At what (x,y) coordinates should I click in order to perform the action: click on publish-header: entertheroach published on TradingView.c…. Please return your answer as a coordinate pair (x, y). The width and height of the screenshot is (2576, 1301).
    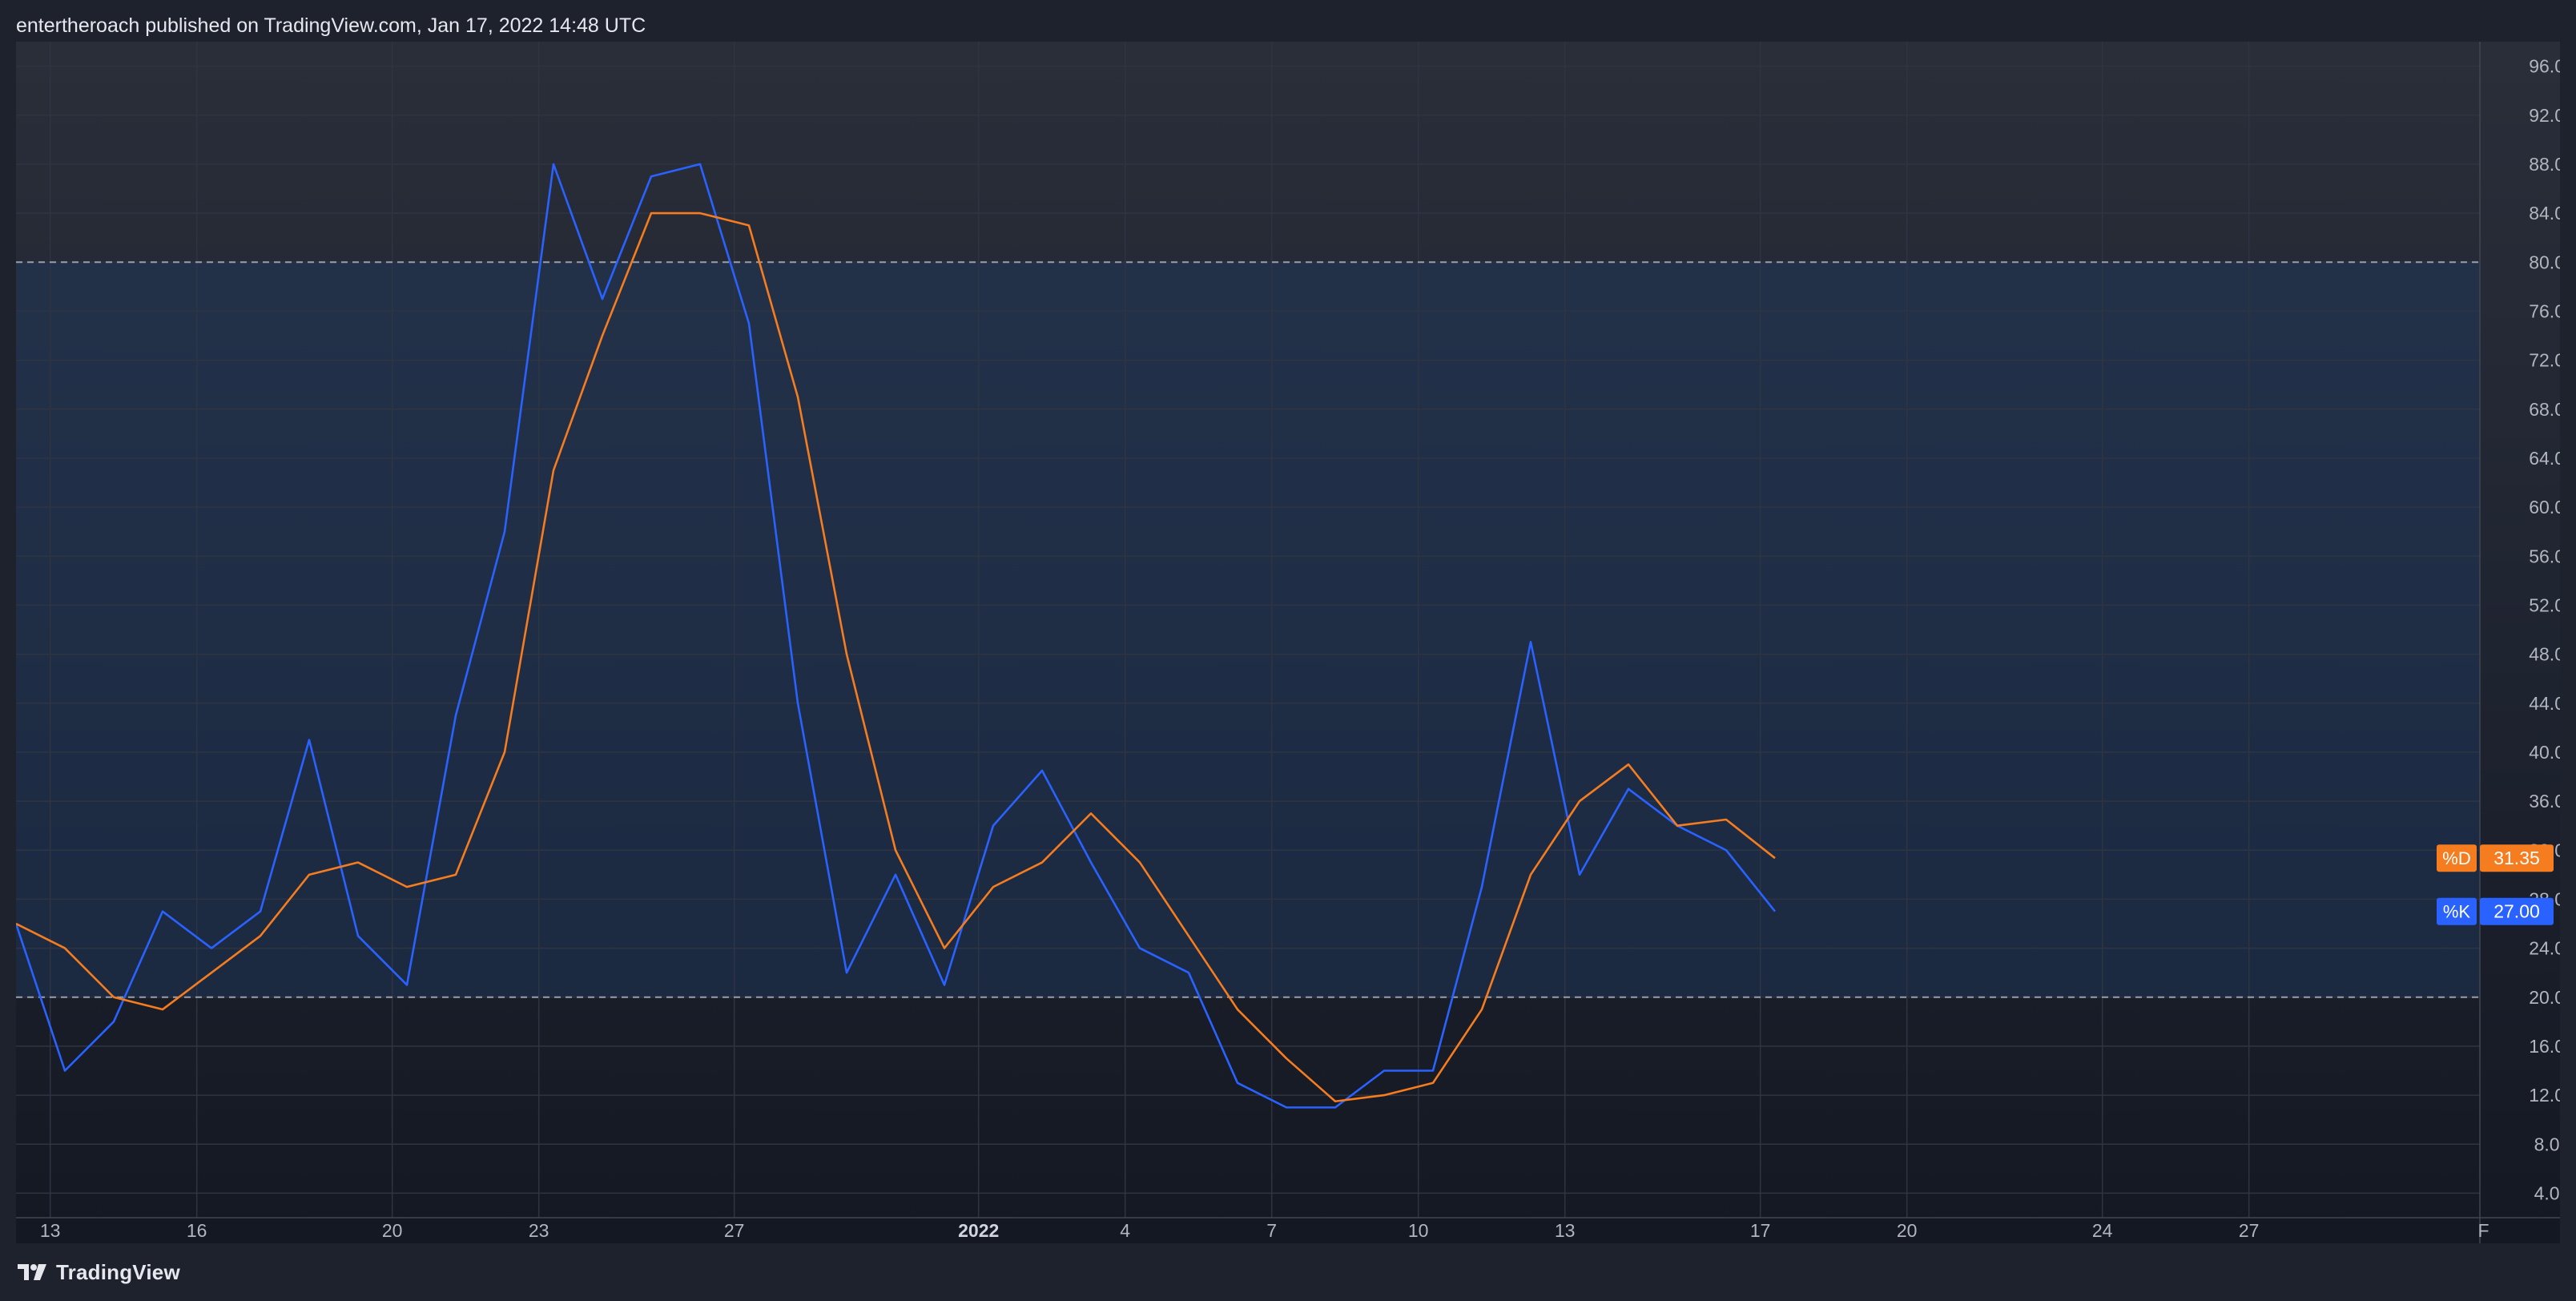
    Looking at the image, I should click on (331, 26).